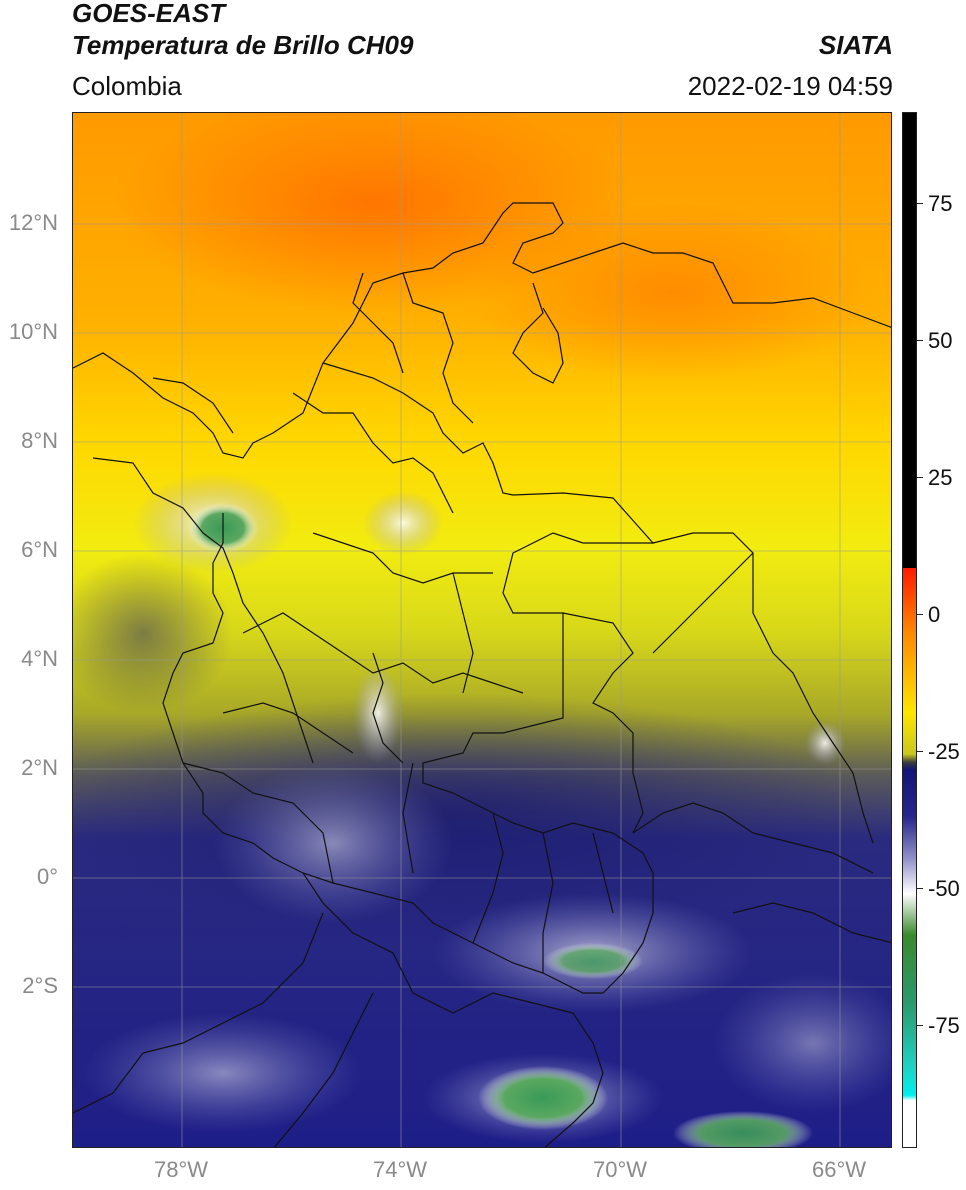 This screenshot has width=966, height=1190. Describe the element at coordinates (47, 876) in the screenshot. I see `lat-label: 0°` at that location.